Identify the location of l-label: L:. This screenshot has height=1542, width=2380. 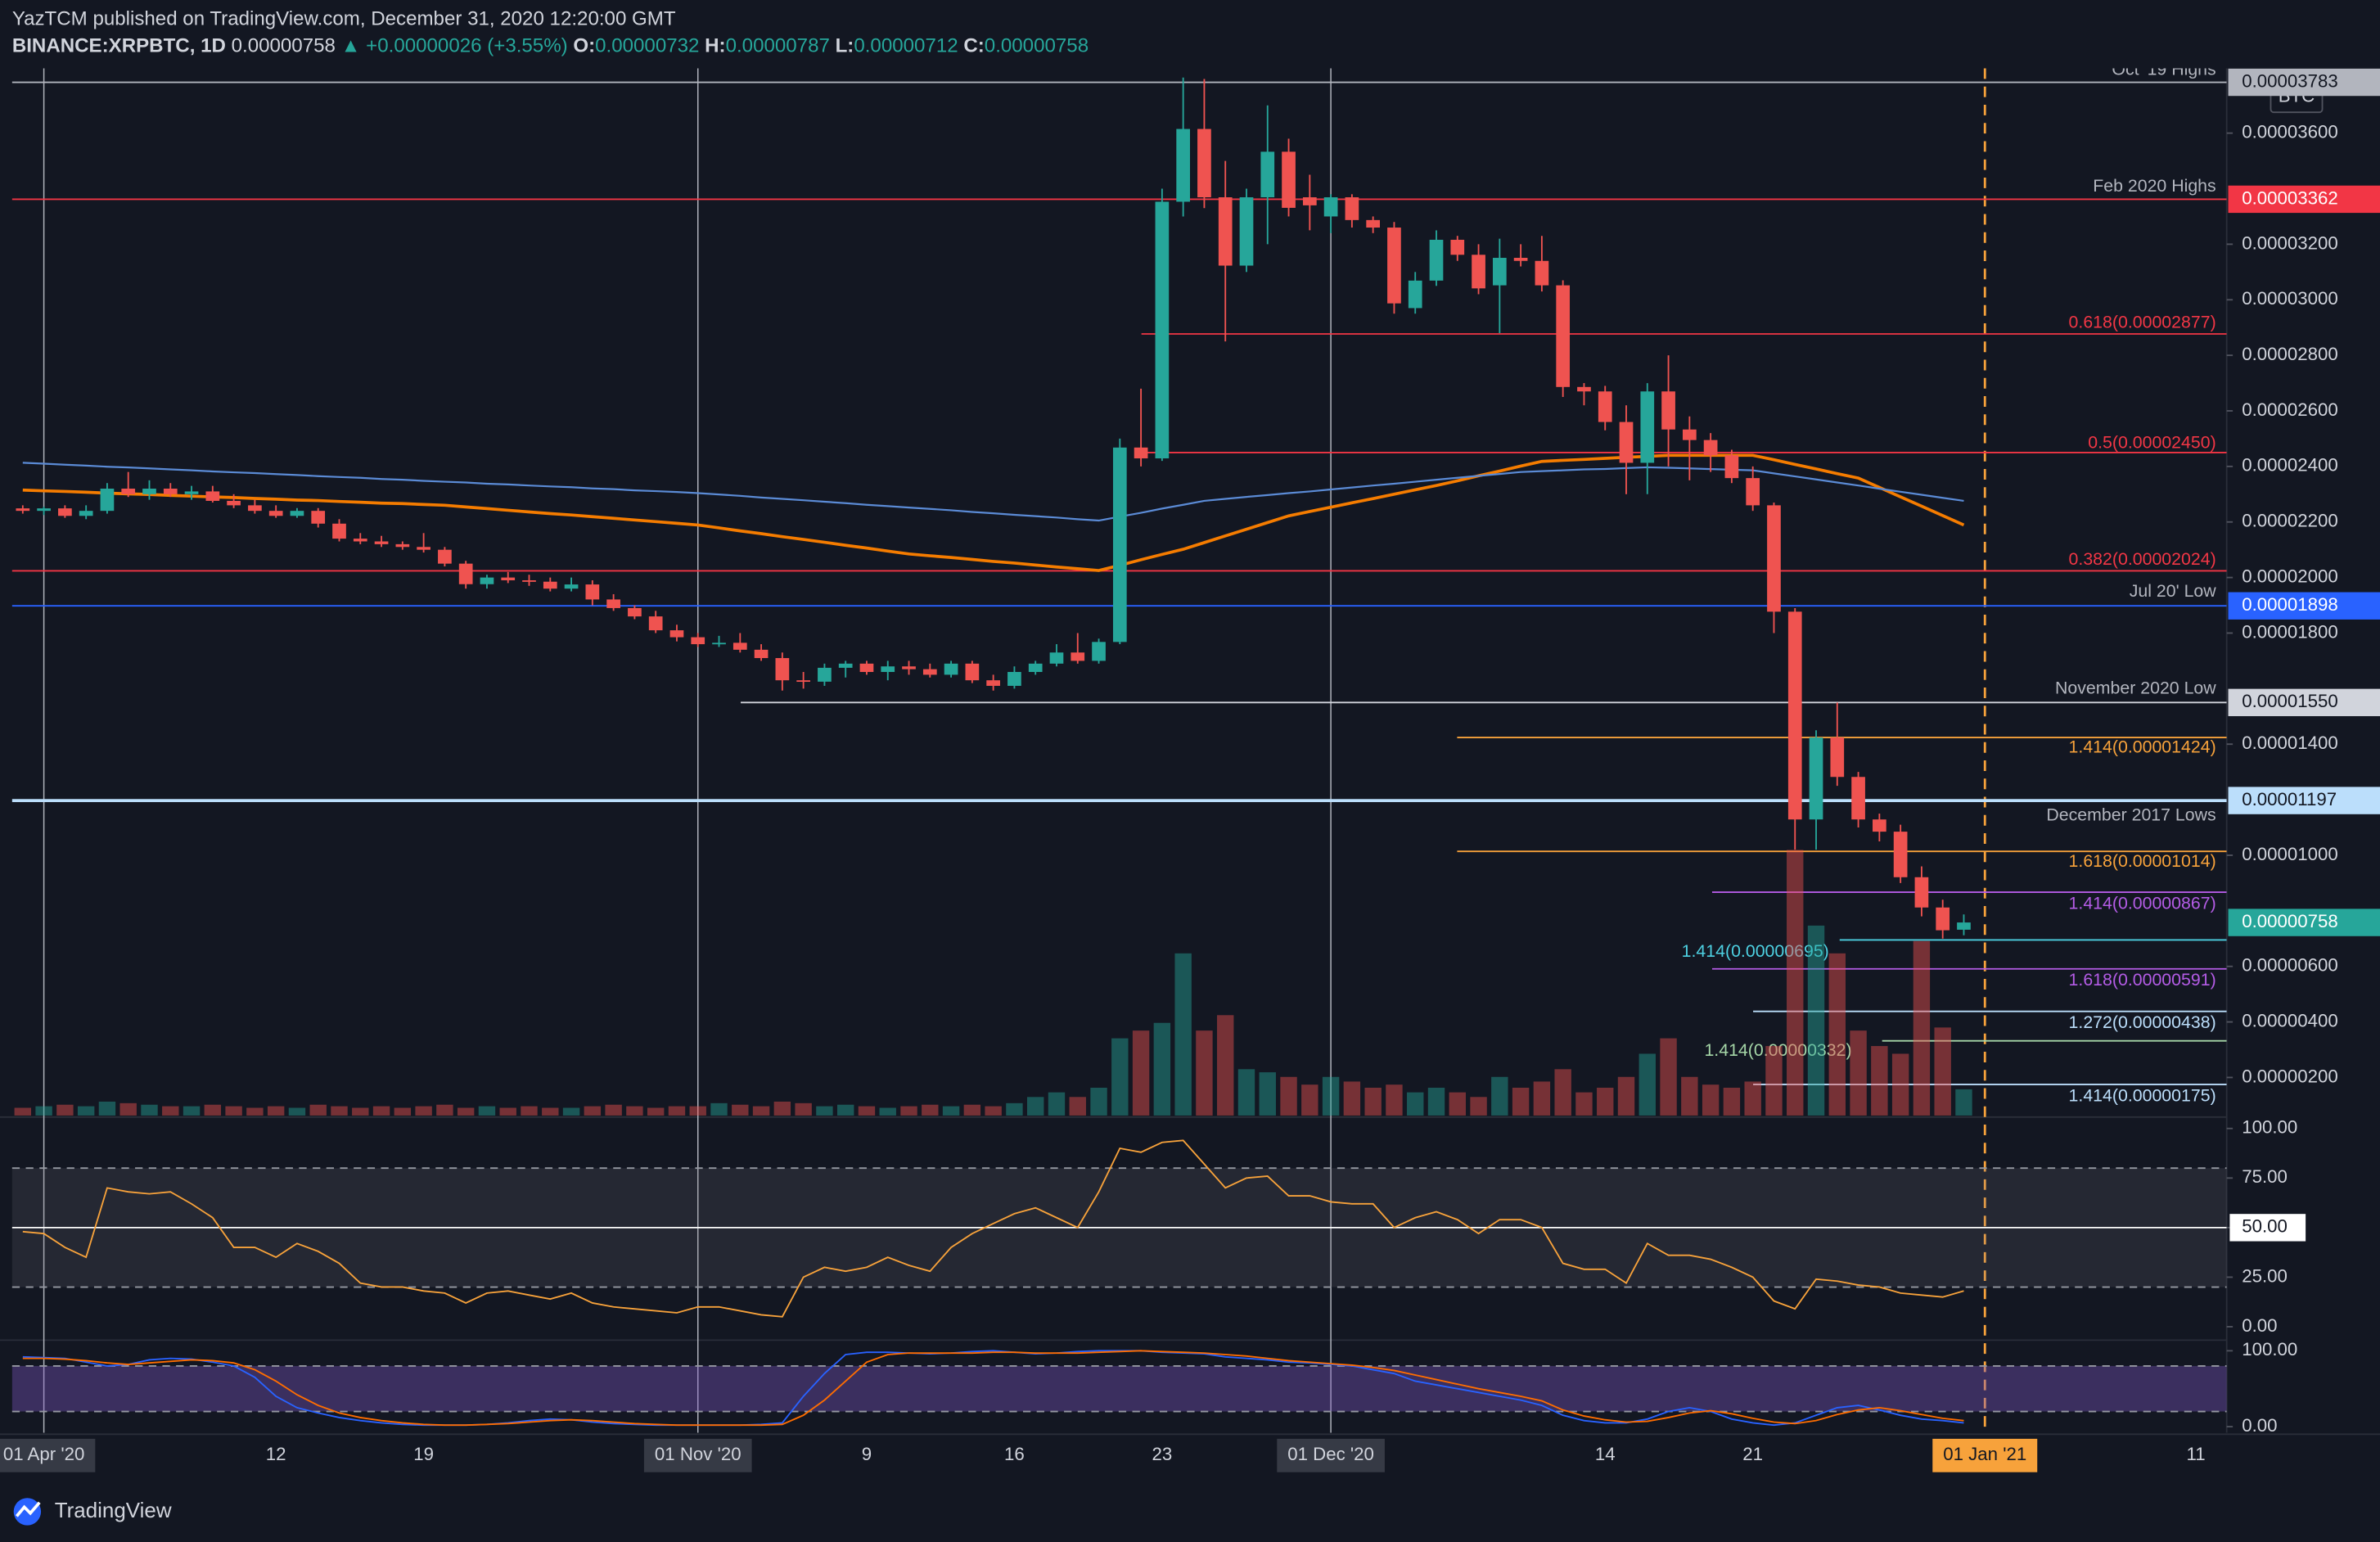
(845, 46).